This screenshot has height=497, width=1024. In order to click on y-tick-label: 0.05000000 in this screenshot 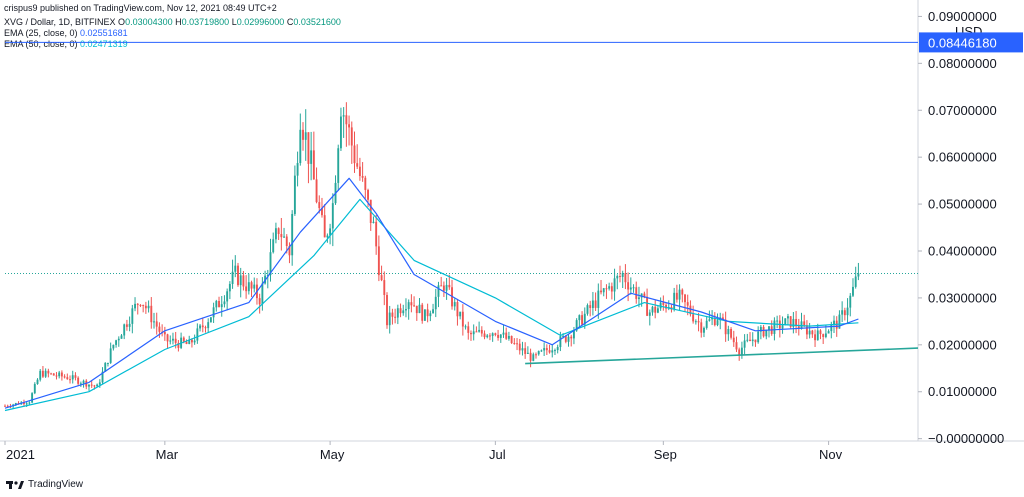, I will do `click(962, 204)`.